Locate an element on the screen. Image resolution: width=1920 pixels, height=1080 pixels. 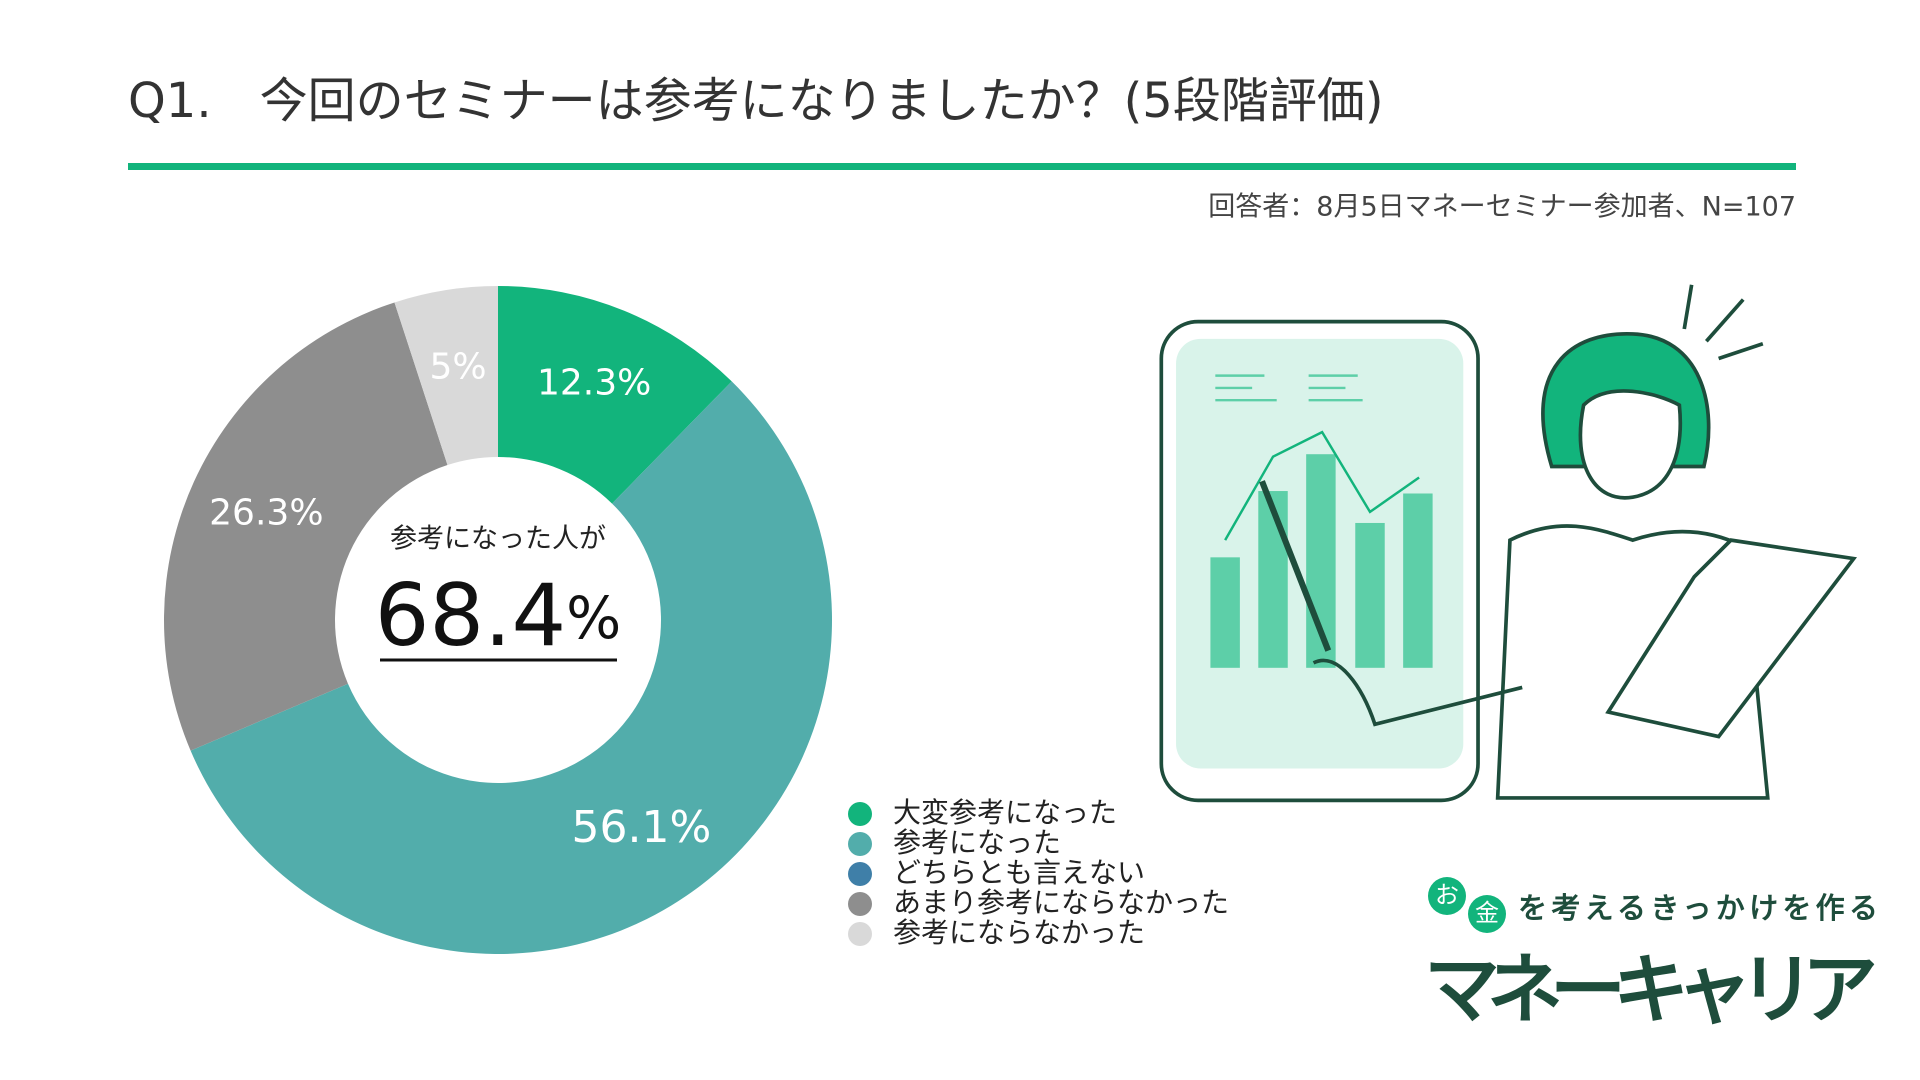
legend-label: 参考にならなかった is located at coordinates (1019, 932).